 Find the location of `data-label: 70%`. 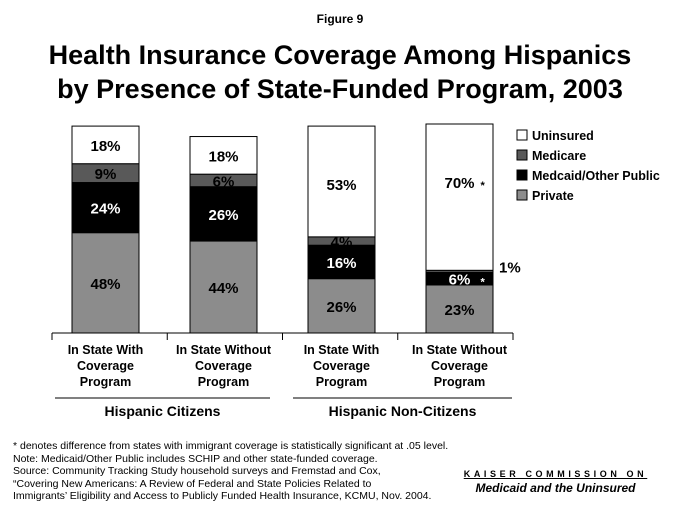

data-label: 70% is located at coordinates (459, 183).